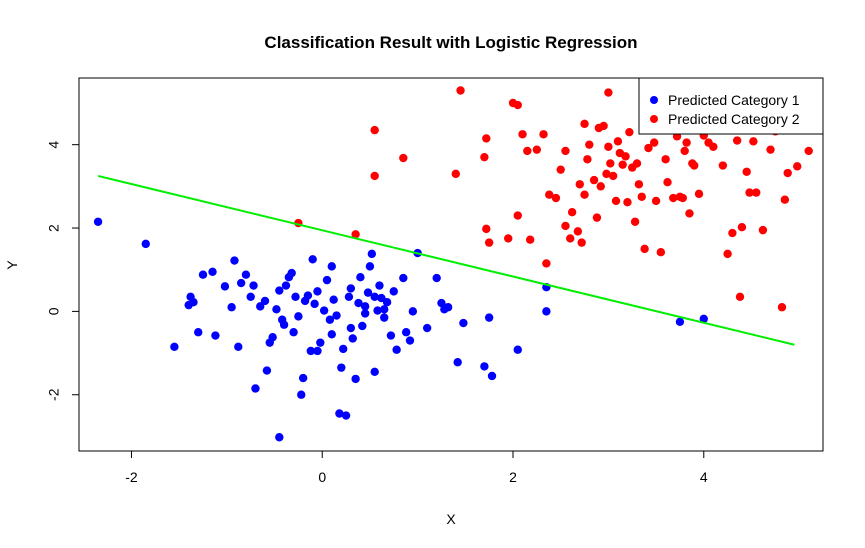 The width and height of the screenshot is (865, 548). What do you see at coordinates (54, 311) in the screenshot?
I see `y-tick-label: 0` at bounding box center [54, 311].